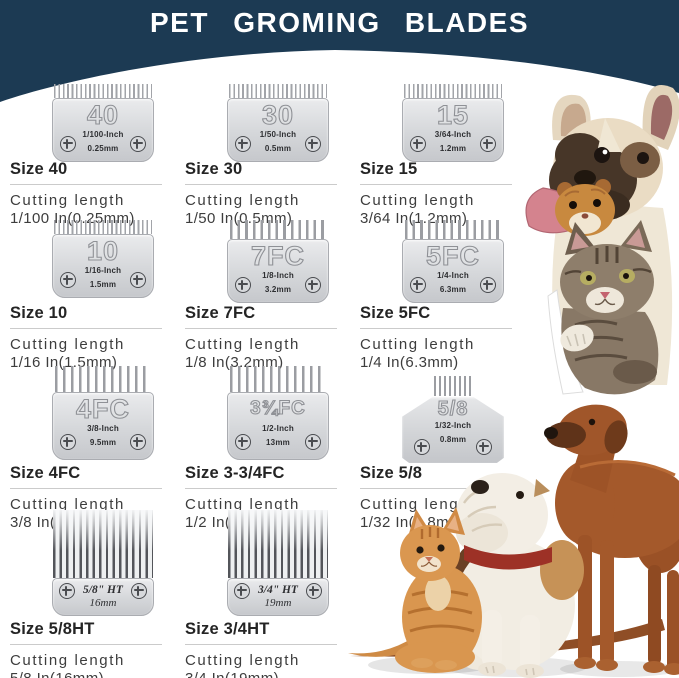 Image resolution: width=679 pixels, height=678 pixels. Describe the element at coordinates (94, 674) in the screenshot. I see `cutting-value: 5/8 In(16mm)` at that location.